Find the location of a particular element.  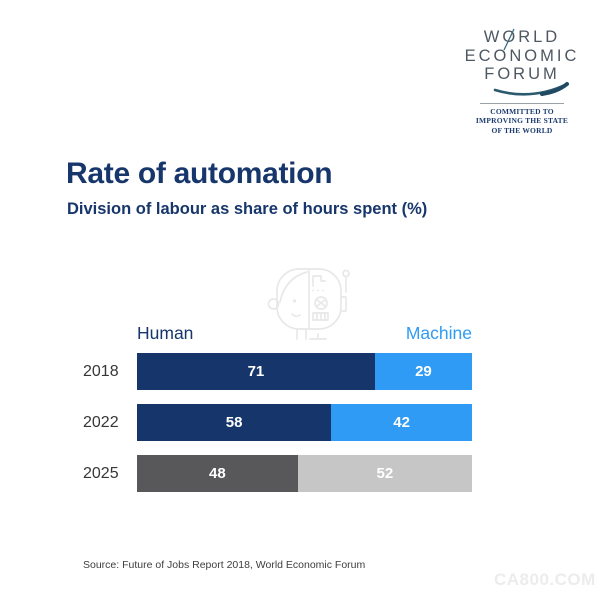

bar-segment-machine: 52 is located at coordinates (384, 473).